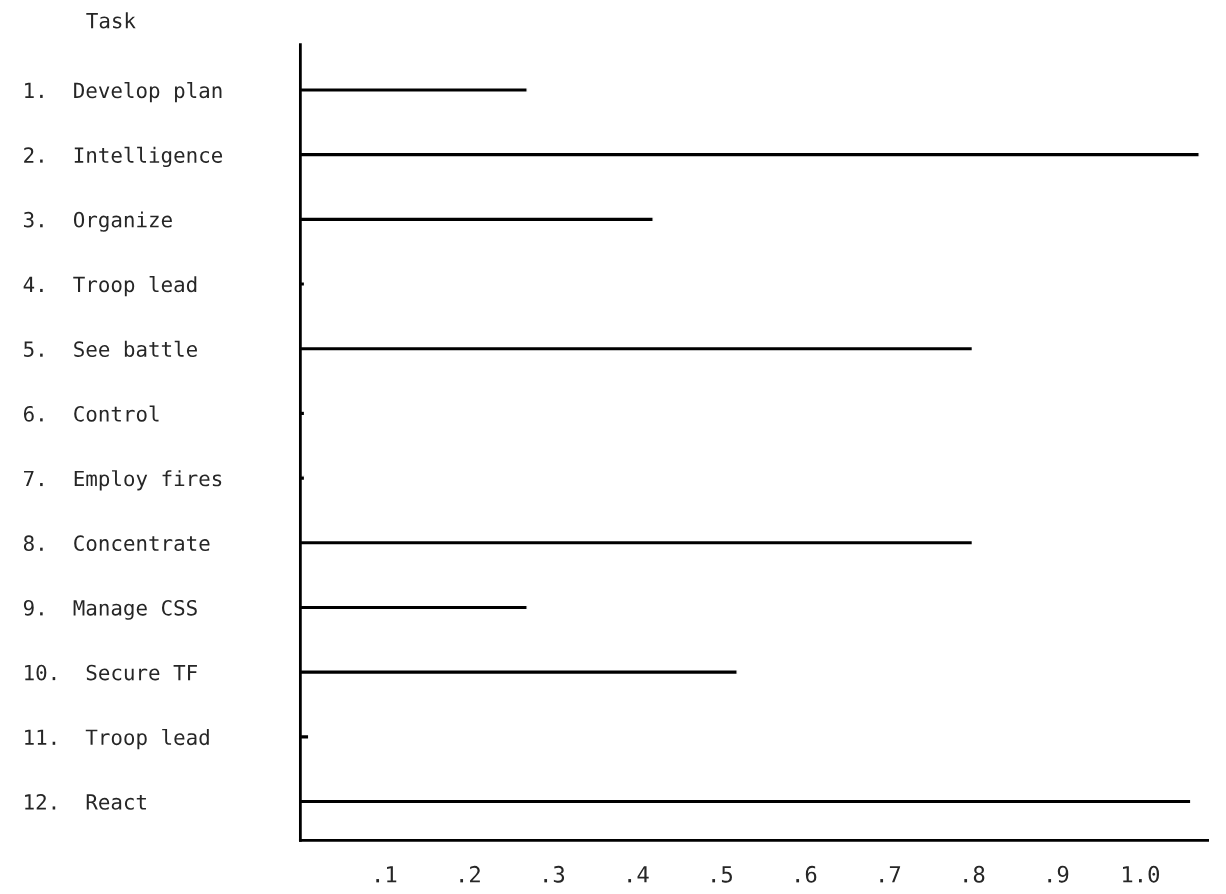  Describe the element at coordinates (97, 221) in the screenshot. I see `y-tick-label: 3. Organize` at that location.